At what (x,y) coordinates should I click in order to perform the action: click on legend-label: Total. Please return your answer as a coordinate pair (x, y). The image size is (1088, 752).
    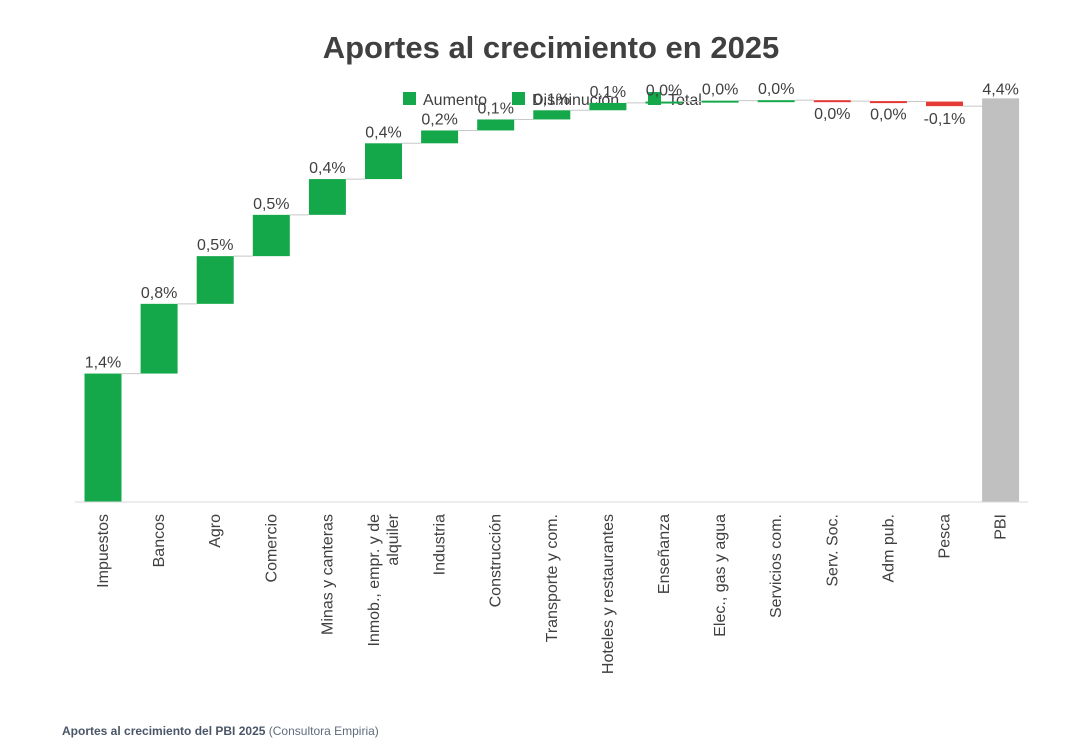
    Looking at the image, I should click on (685, 100).